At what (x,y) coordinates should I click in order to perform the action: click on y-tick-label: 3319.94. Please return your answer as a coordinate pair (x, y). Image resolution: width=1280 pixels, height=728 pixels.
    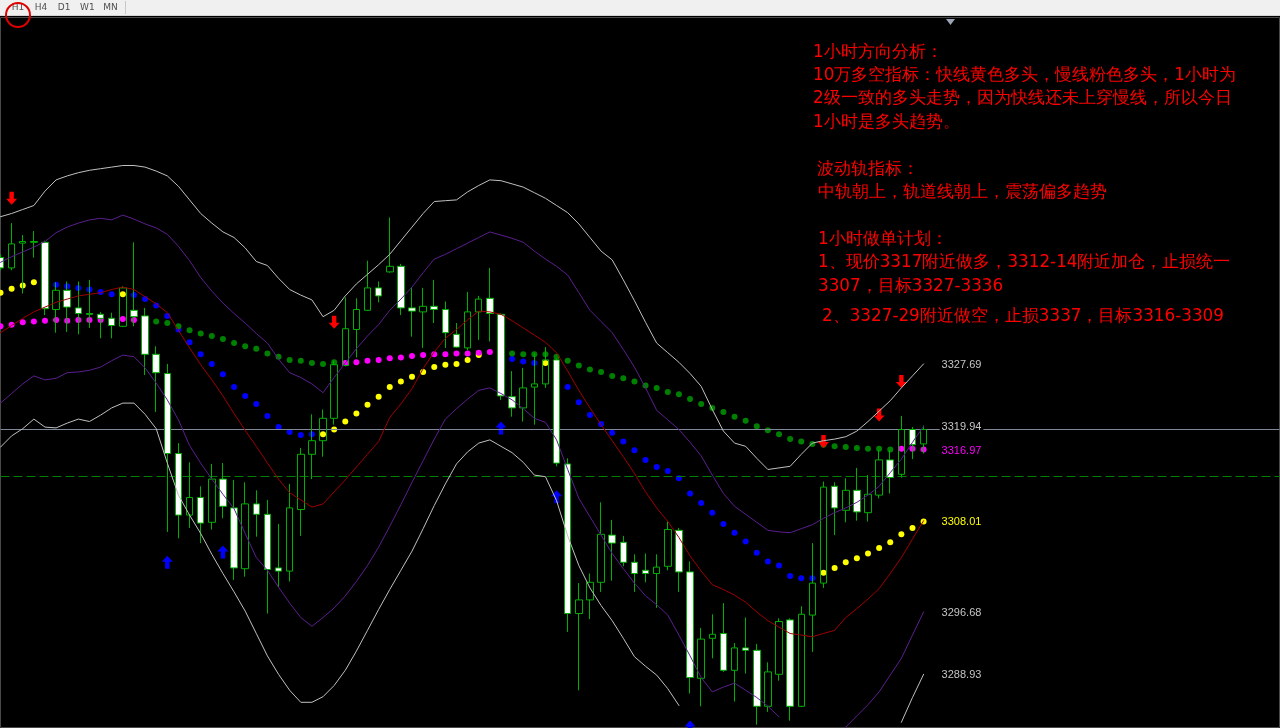
    Looking at the image, I should click on (961, 425).